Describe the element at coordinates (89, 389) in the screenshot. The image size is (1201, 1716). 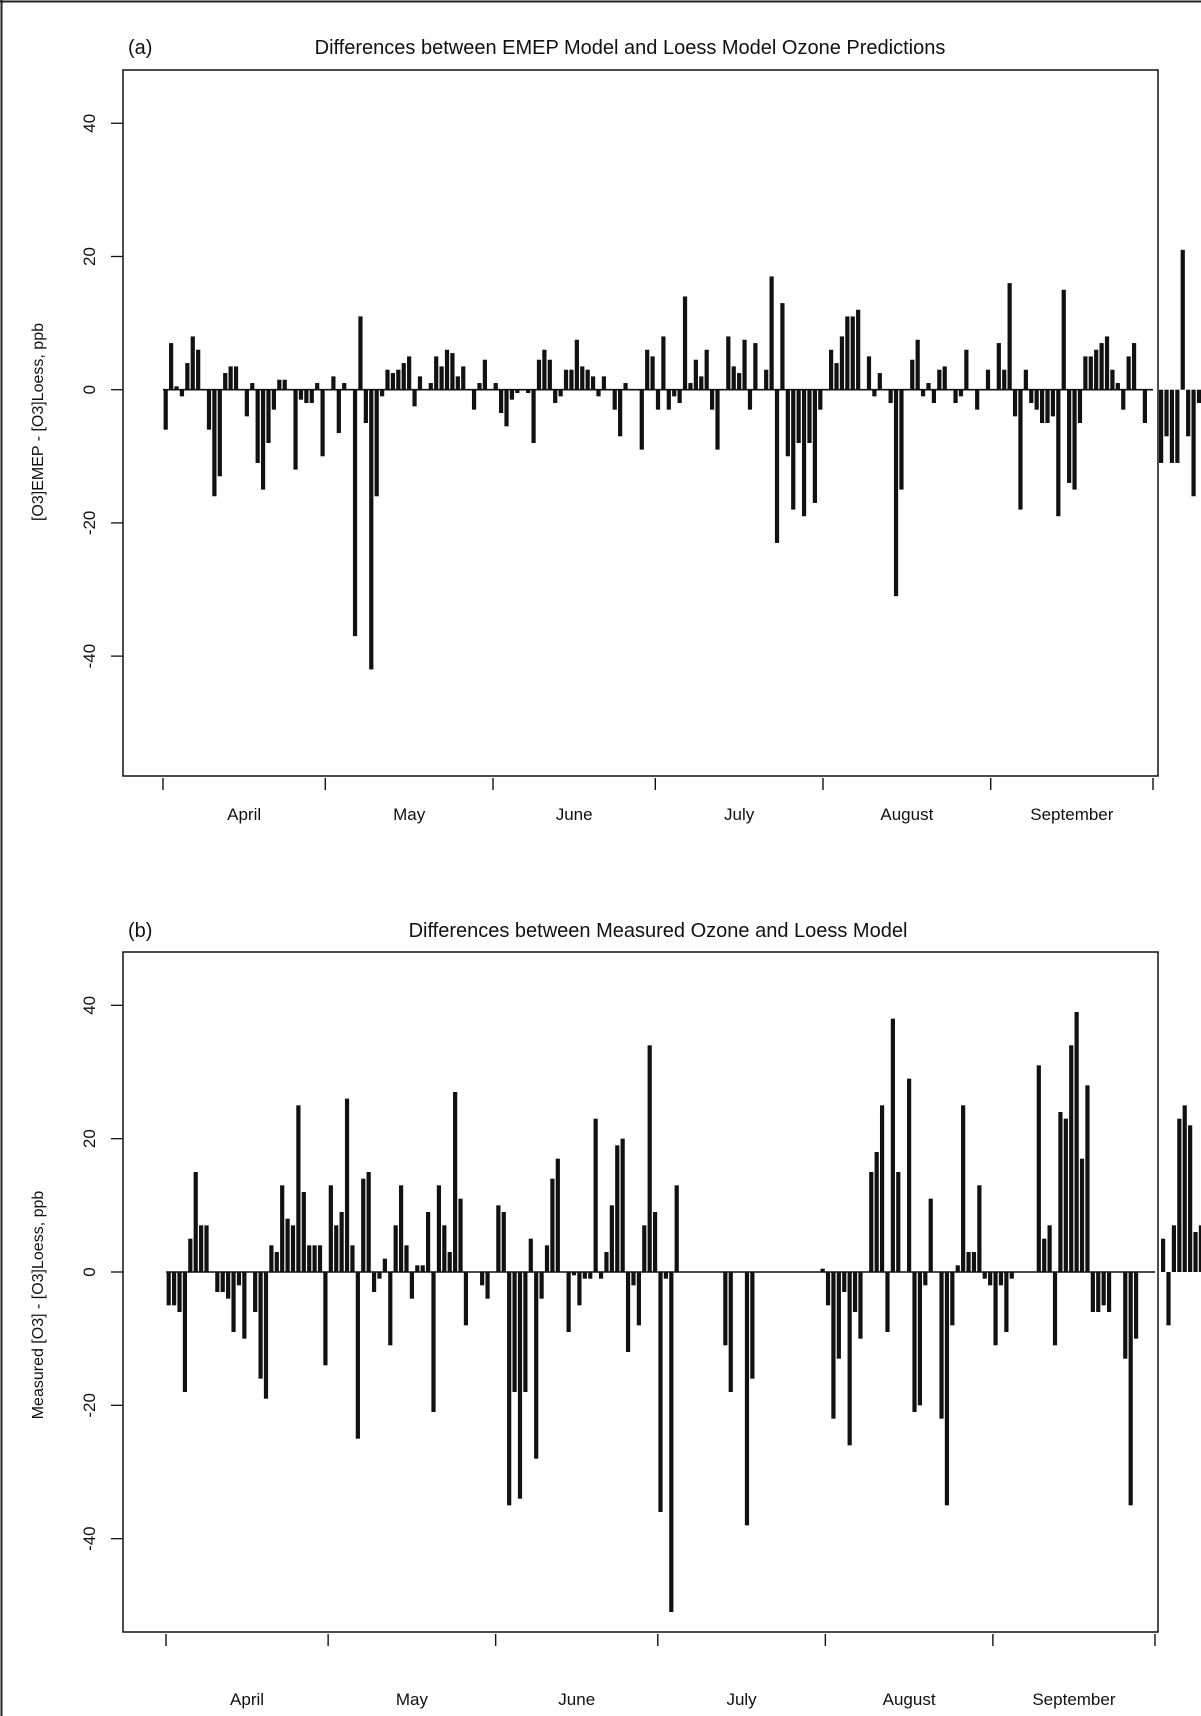
I see `panel-a-ytick-label-0: 0` at that location.